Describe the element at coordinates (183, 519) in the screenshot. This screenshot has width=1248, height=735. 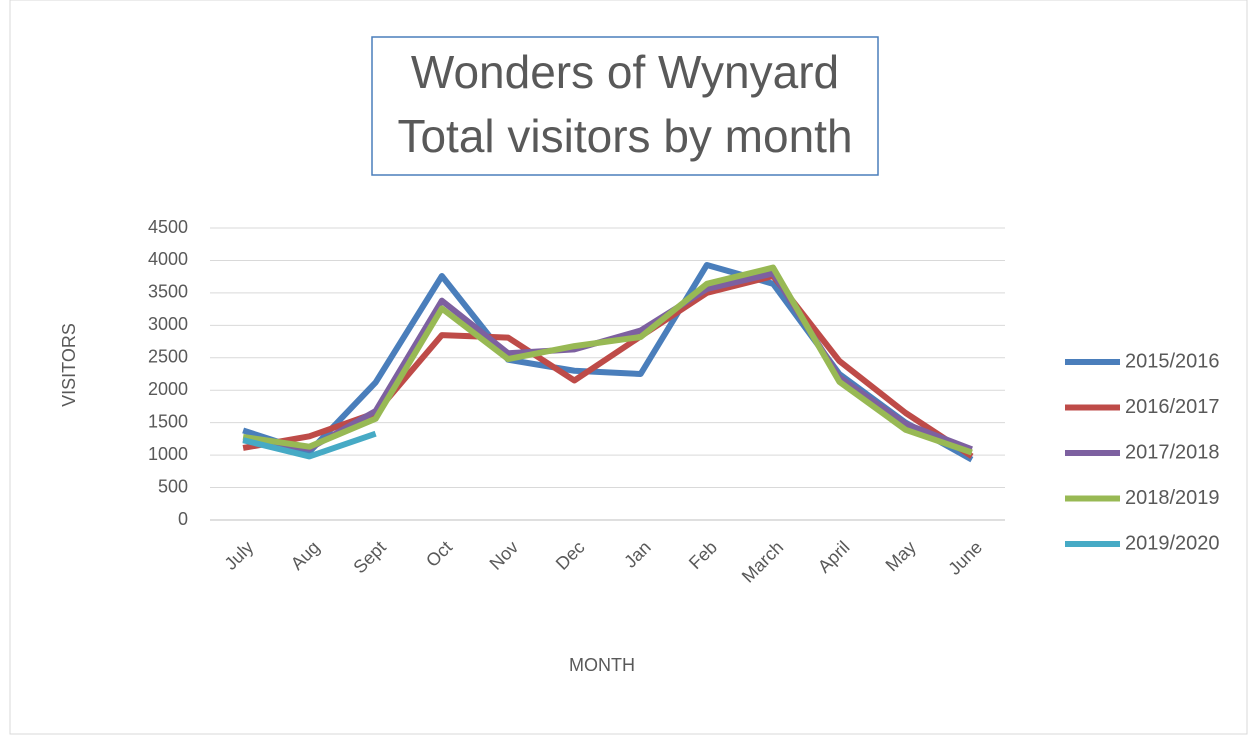
I see `y-tick-label: 0` at that location.